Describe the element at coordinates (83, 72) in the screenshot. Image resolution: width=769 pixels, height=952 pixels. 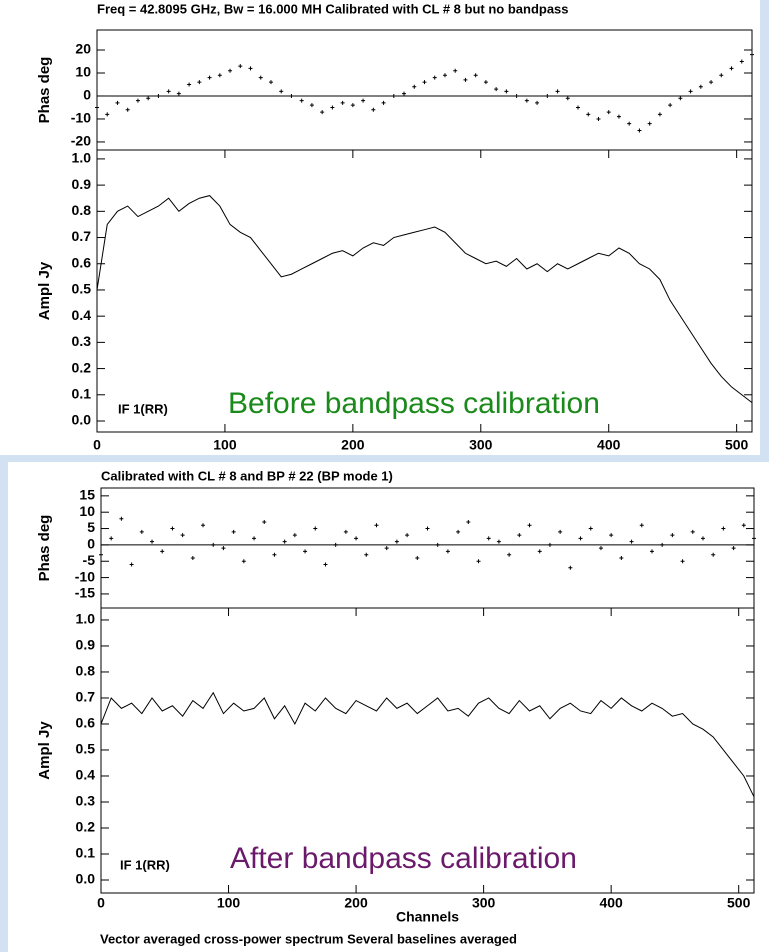
I see `y-tick-label: 10` at that location.